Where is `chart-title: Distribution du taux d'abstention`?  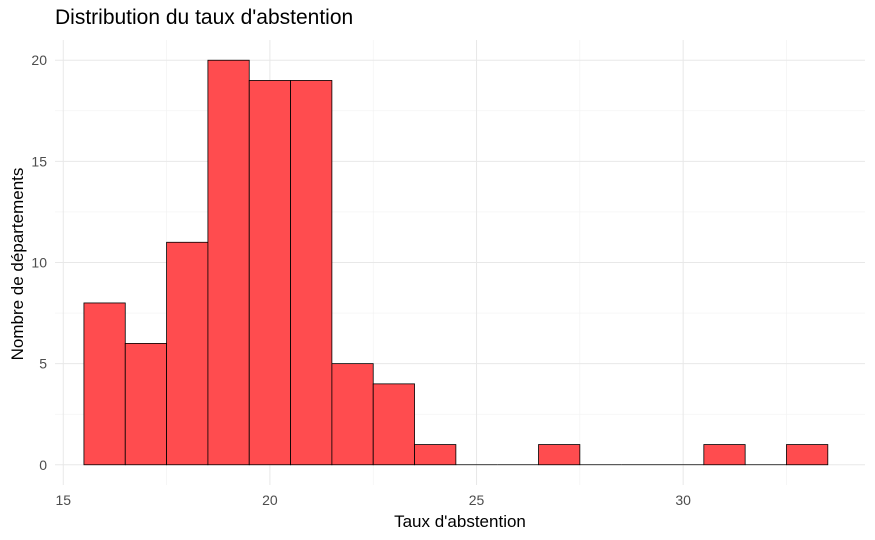
chart-title: Distribution du taux d'abstention is located at coordinates (204, 17).